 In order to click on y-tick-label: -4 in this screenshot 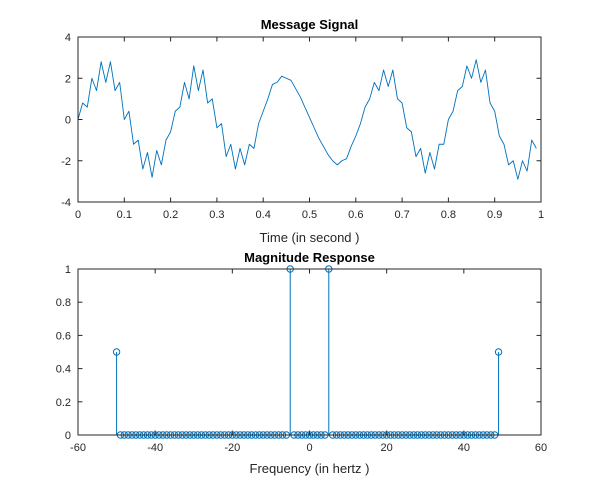, I will do `click(66, 203)`.